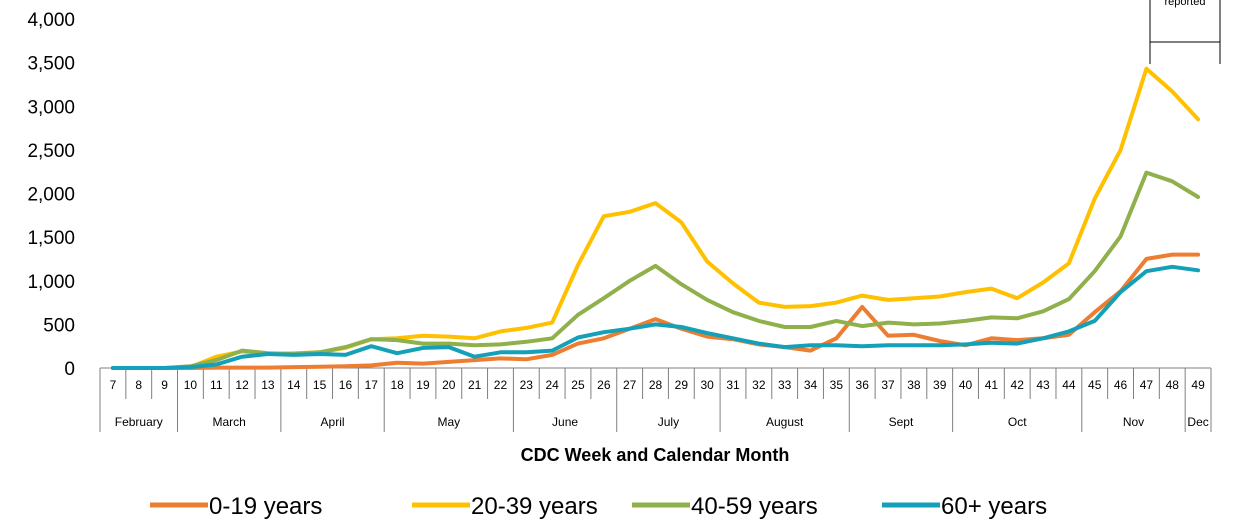 Image resolution: width=1240 pixels, height=524 pixels. What do you see at coordinates (1173, 385) in the screenshot?
I see `week-tick-label: 48` at bounding box center [1173, 385].